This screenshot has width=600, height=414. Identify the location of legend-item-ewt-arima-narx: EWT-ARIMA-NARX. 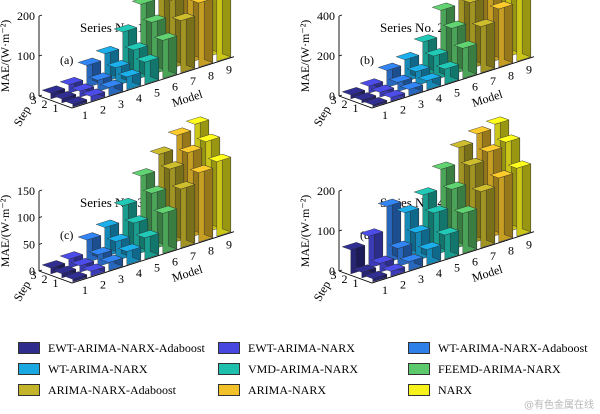
(286, 348).